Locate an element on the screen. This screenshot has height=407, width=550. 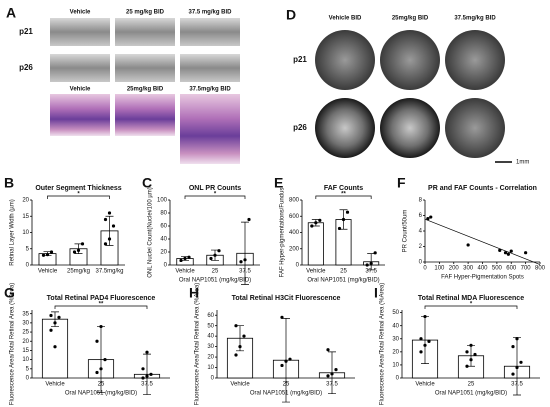
panel-letter: E is located at coordinates (278, 183).